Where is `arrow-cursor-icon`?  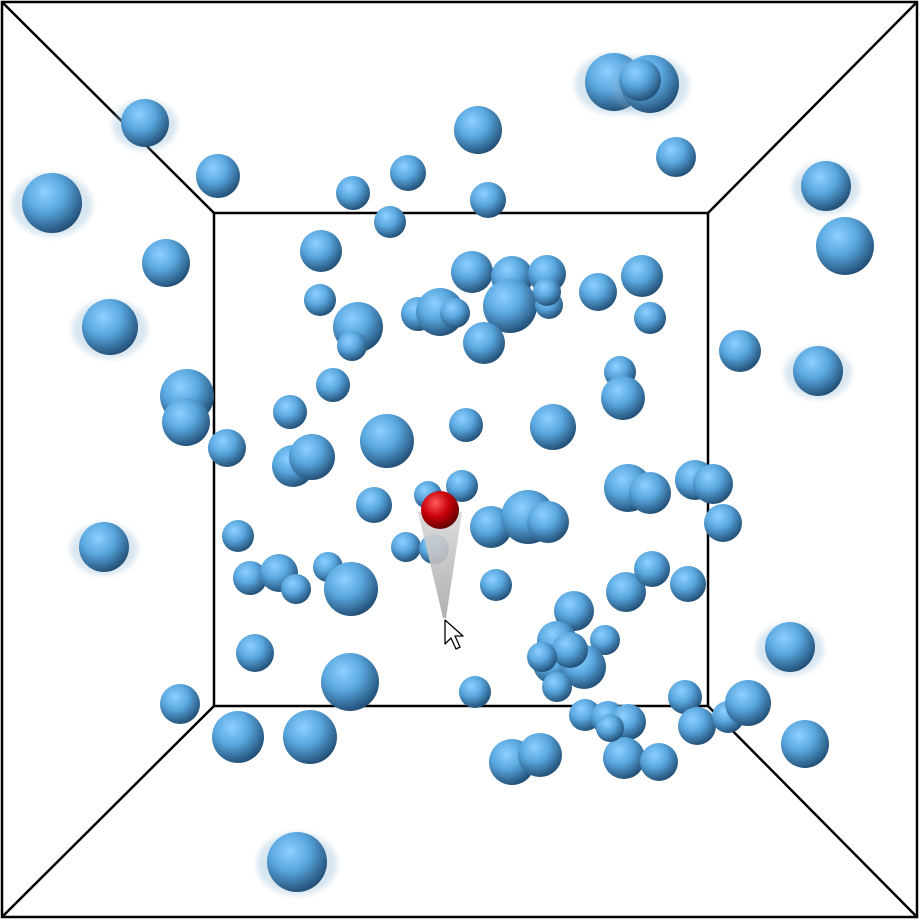
arrow-cursor-icon is located at coordinates (454, 634).